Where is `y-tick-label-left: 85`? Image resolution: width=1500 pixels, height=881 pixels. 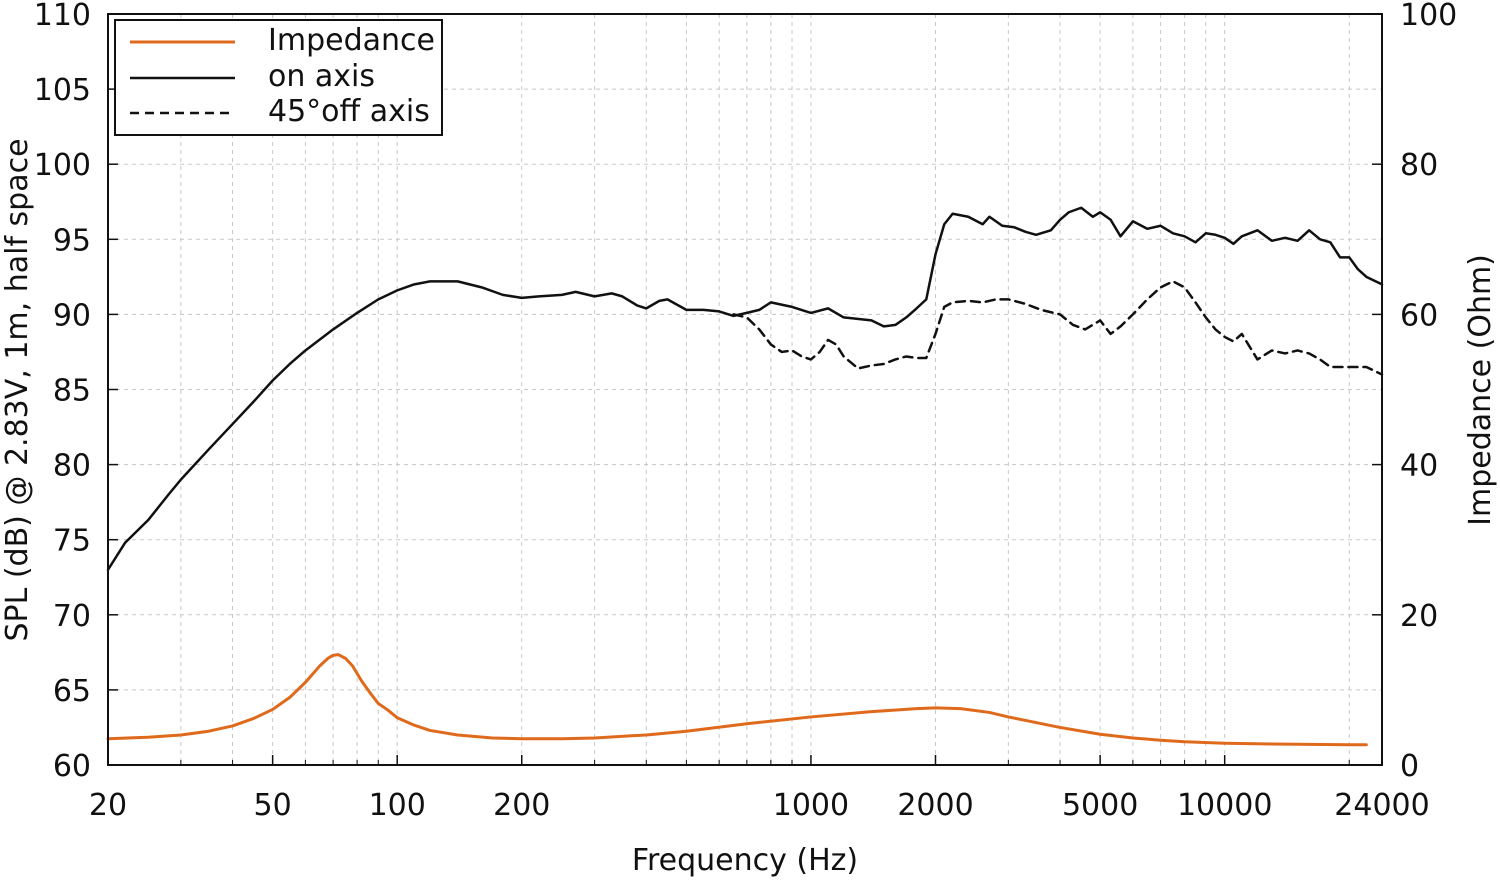 y-tick-label-left: 85 is located at coordinates (72, 391).